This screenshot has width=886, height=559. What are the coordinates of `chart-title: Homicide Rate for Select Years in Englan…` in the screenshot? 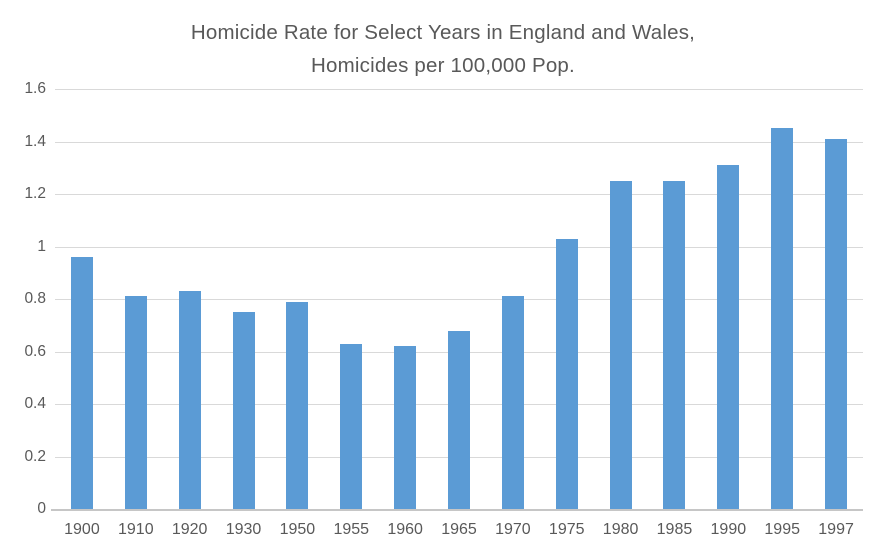 It's located at (443, 49).